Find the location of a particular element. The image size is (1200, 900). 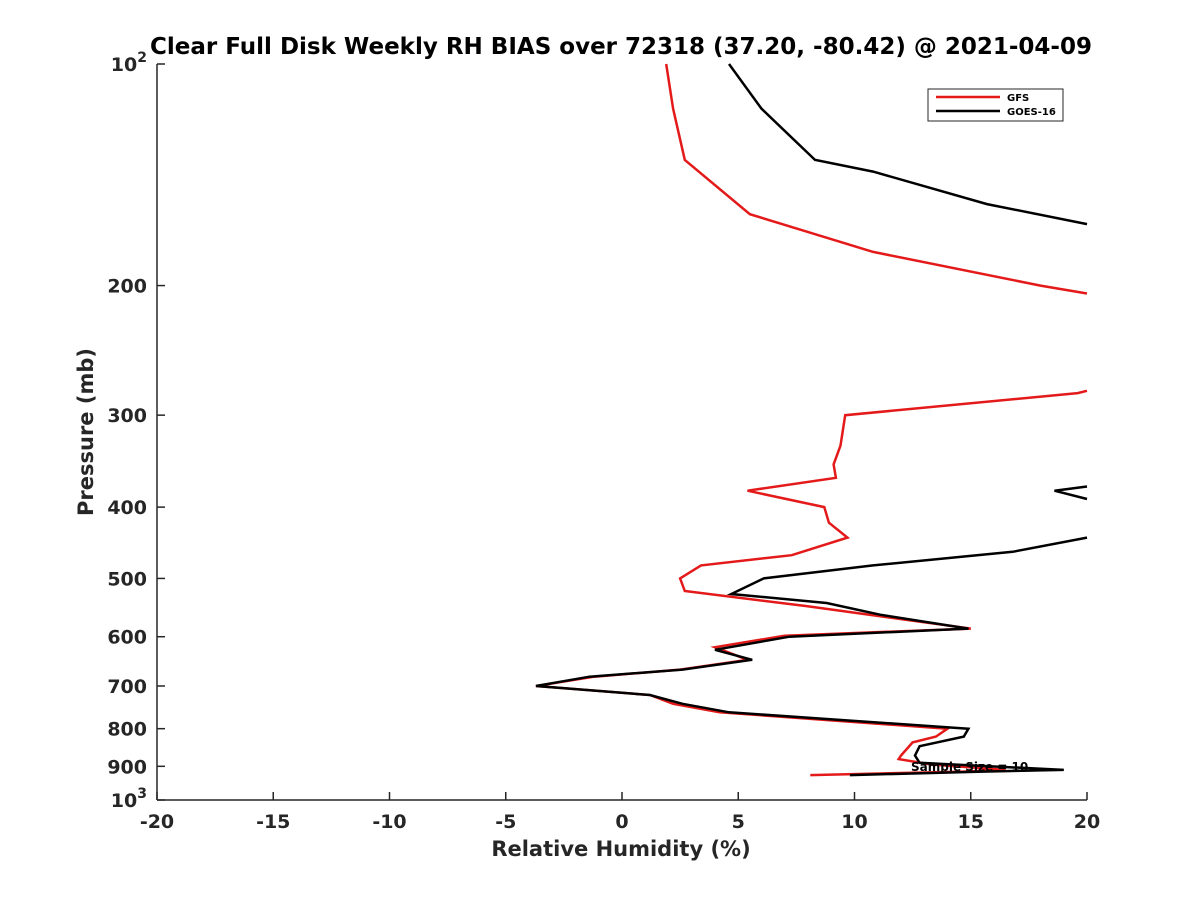

legend-label-gfs: GFS is located at coordinates (1018, 98).